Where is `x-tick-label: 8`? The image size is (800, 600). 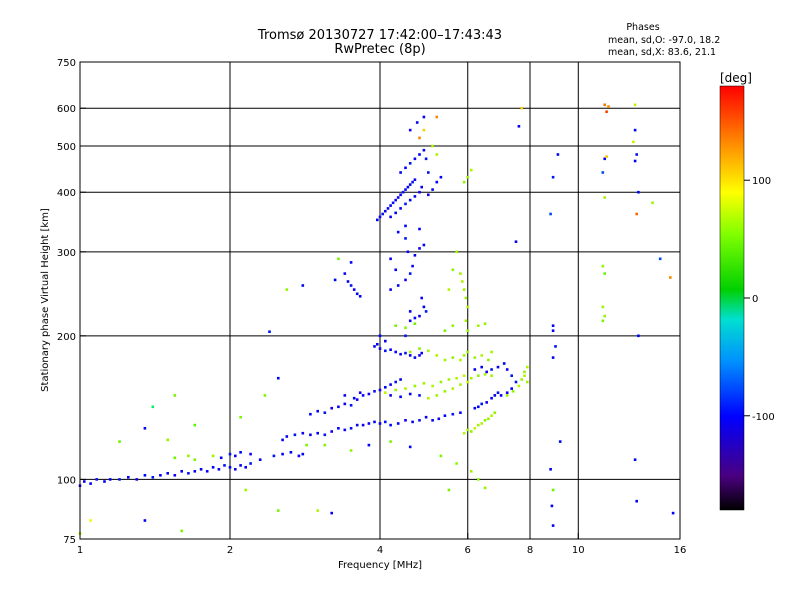
x-tick-label: 8 is located at coordinates (530, 550).